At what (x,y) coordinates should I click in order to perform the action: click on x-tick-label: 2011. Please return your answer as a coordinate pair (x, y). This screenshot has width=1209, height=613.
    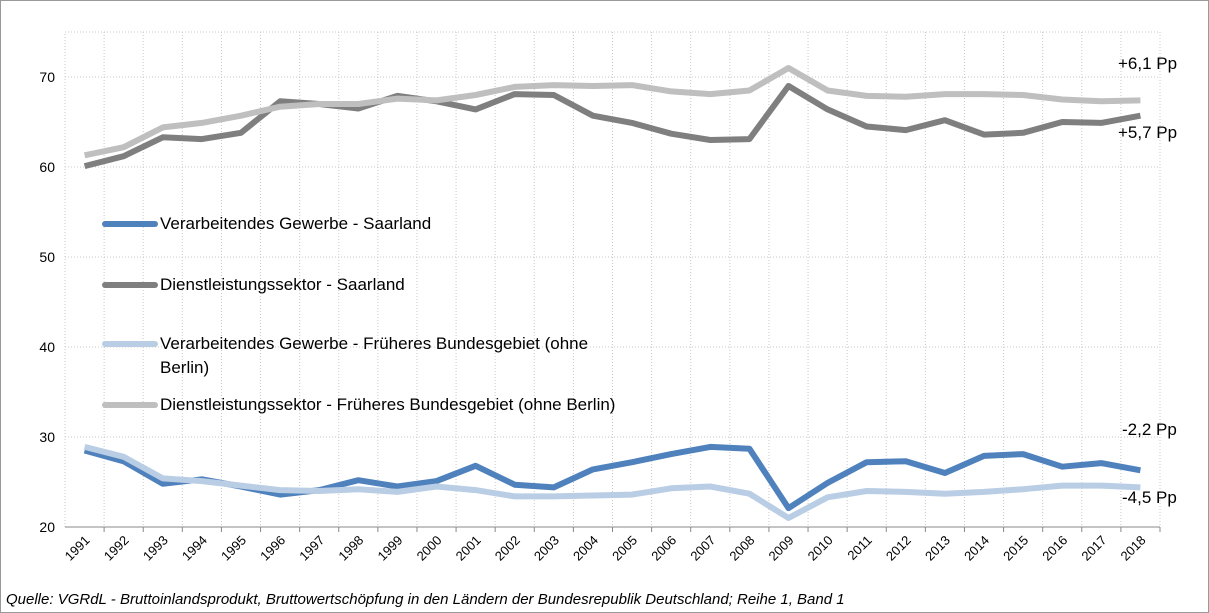
    Looking at the image, I should click on (859, 548).